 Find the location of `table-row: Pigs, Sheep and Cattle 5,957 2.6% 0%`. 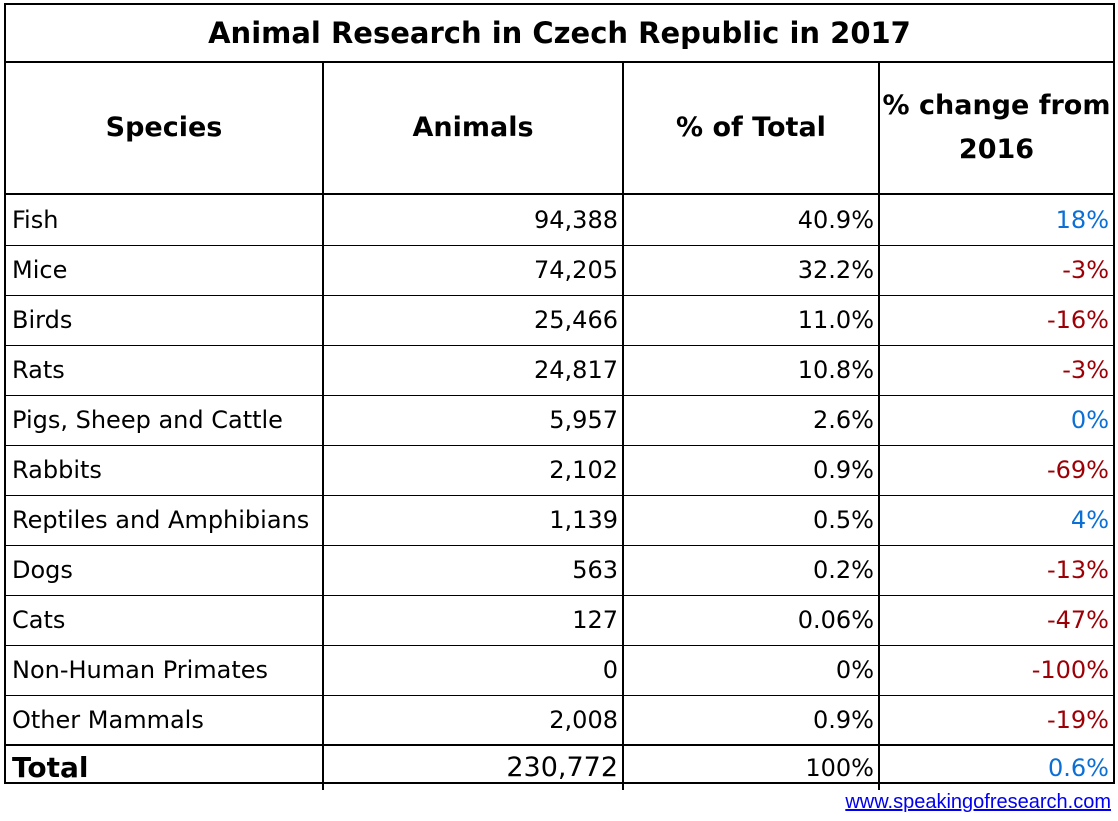

table-row: Pigs, Sheep and Cattle 5,957 2.6% 0% is located at coordinates (559, 420).